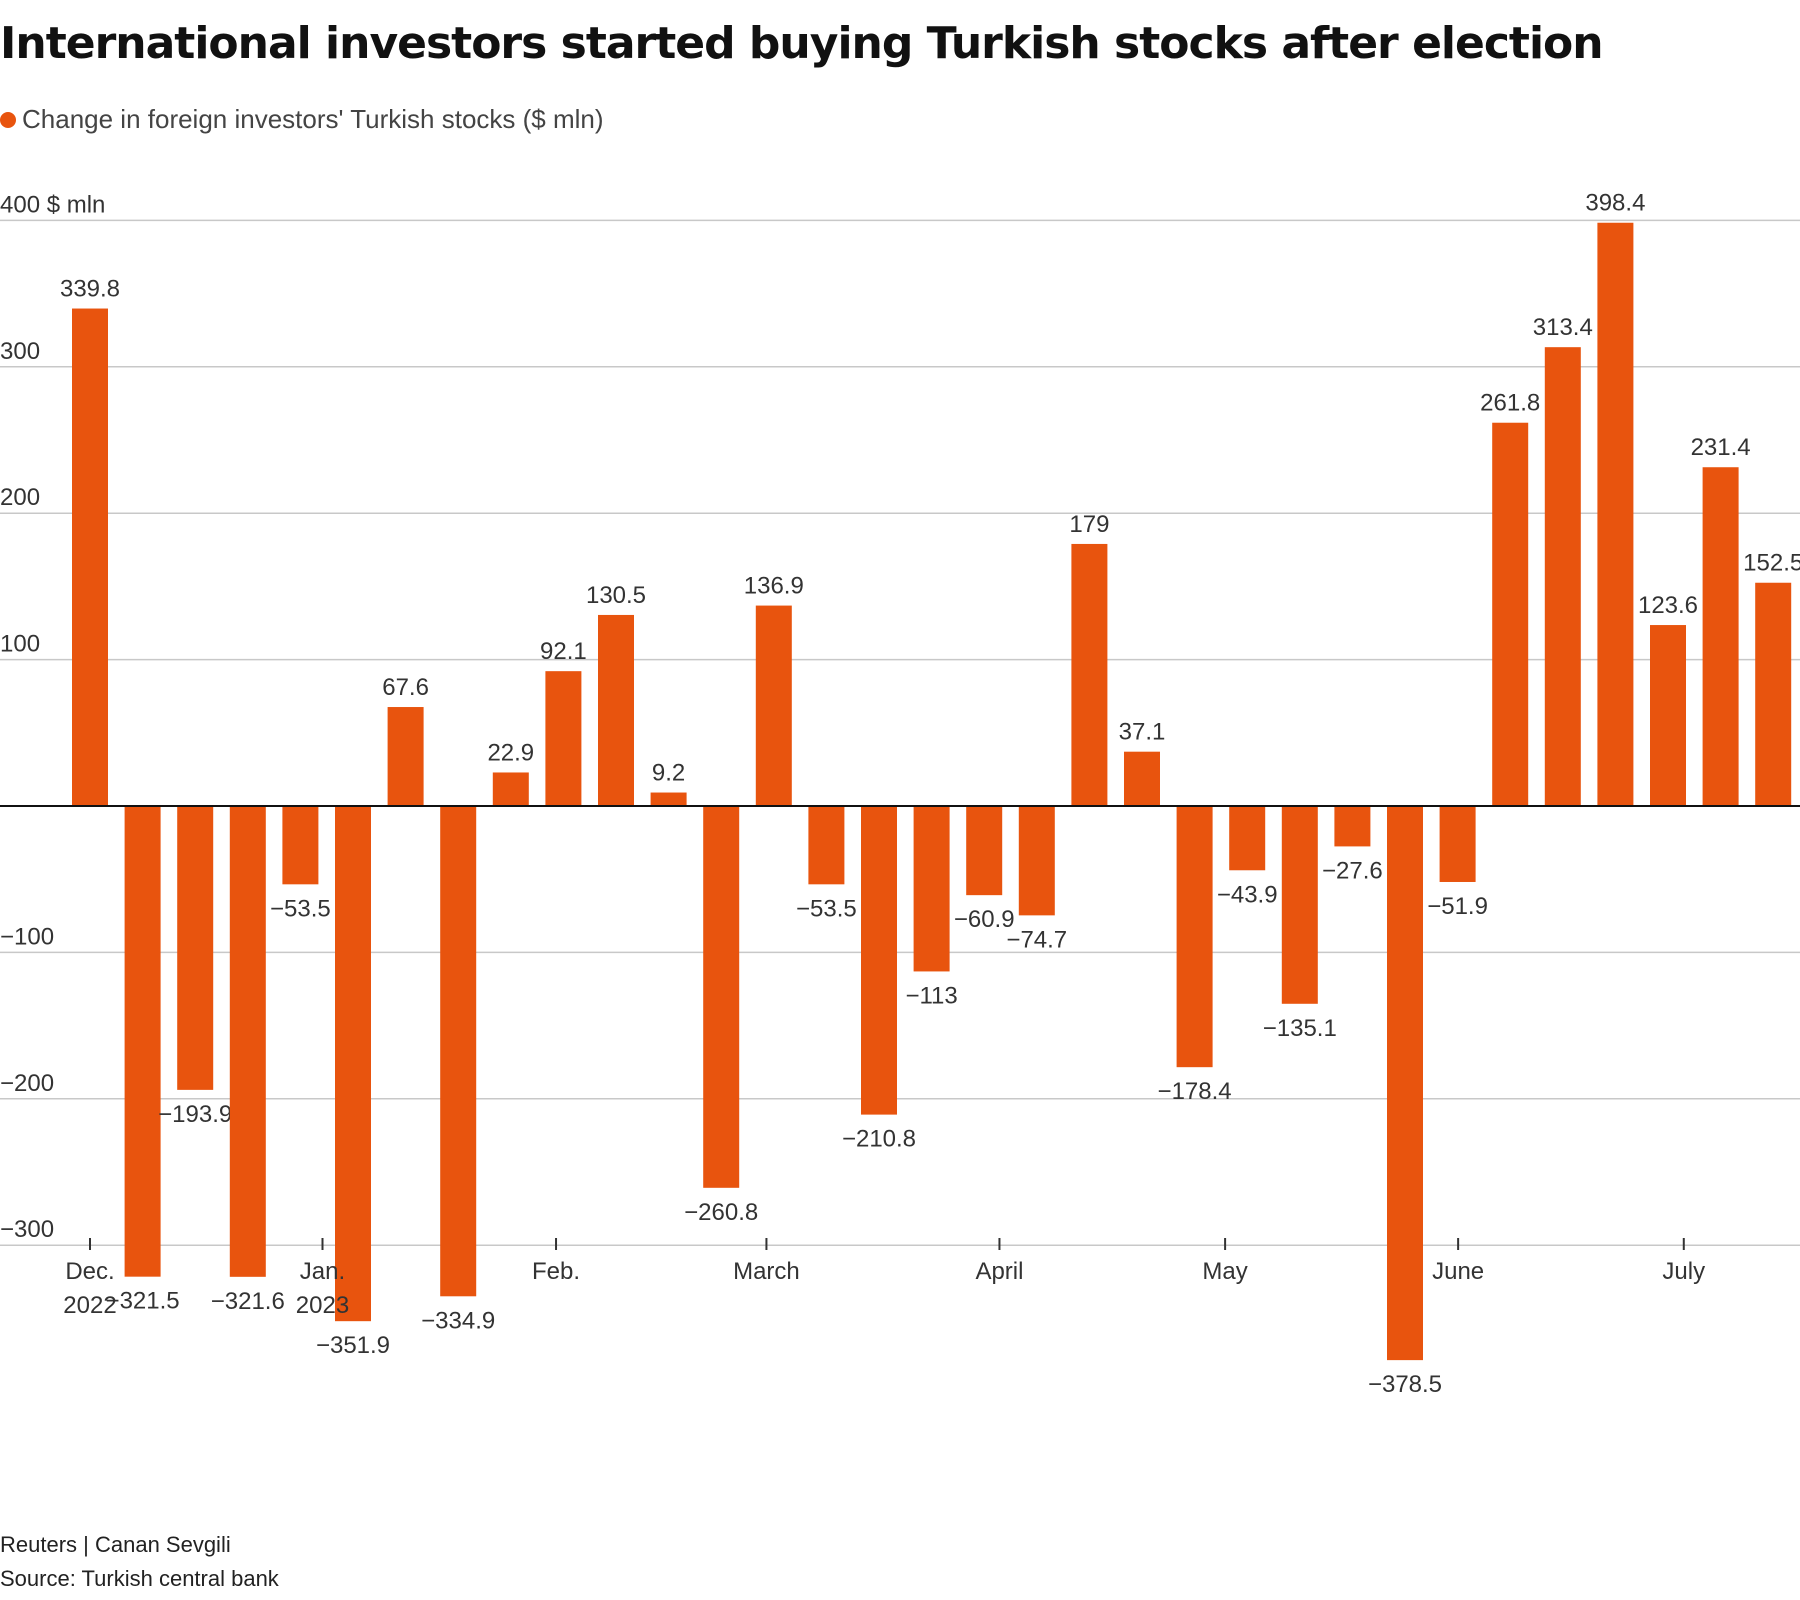 The image size is (1800, 1600). Describe the element at coordinates (248, 1301) in the screenshot. I see `data-label: −321.6` at that location.